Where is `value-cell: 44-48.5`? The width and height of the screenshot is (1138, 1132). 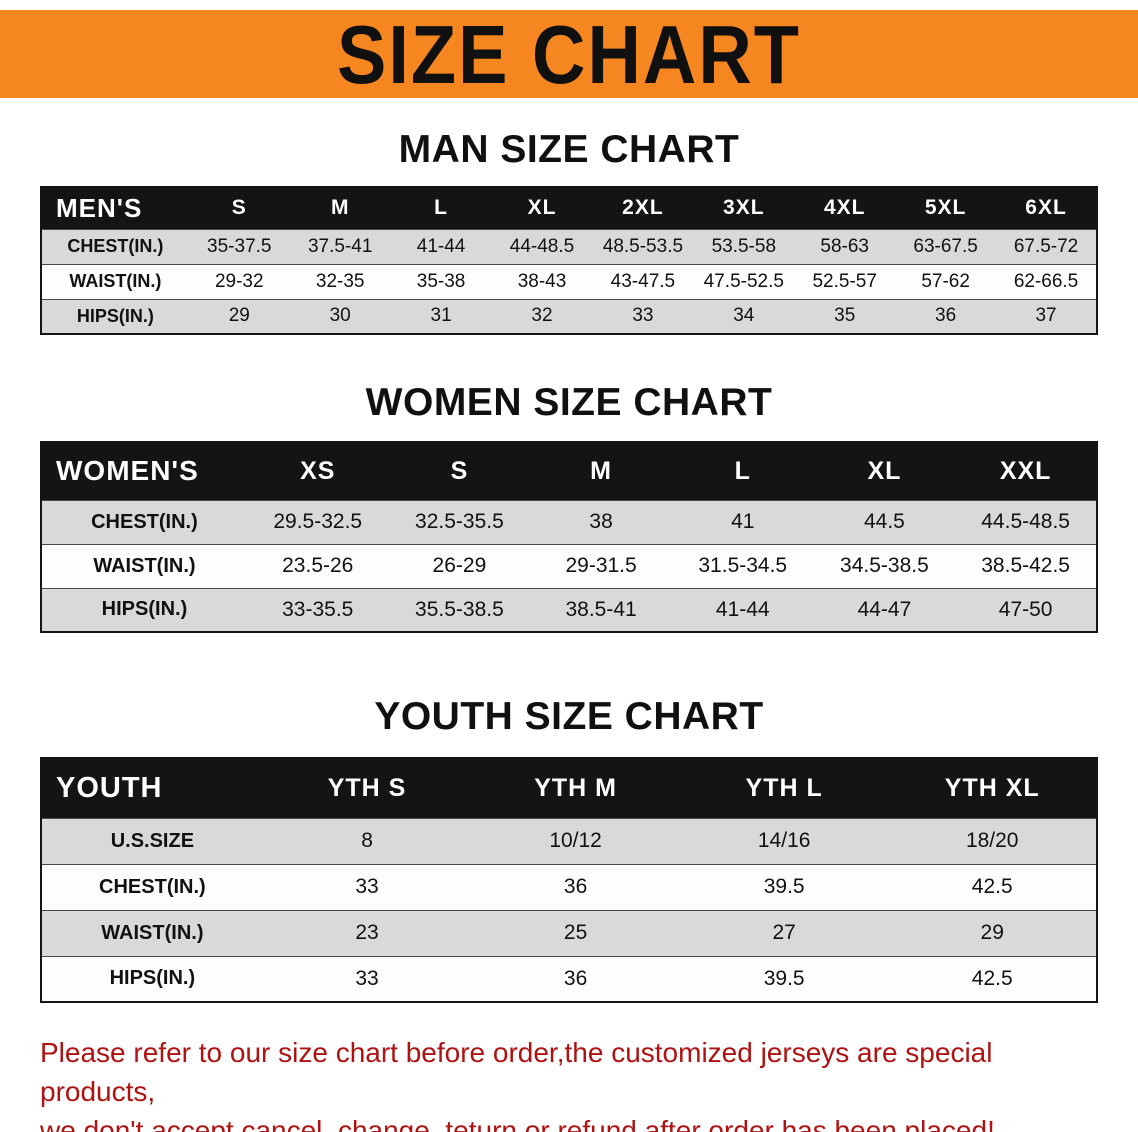 value-cell: 44-48.5 is located at coordinates (542, 246).